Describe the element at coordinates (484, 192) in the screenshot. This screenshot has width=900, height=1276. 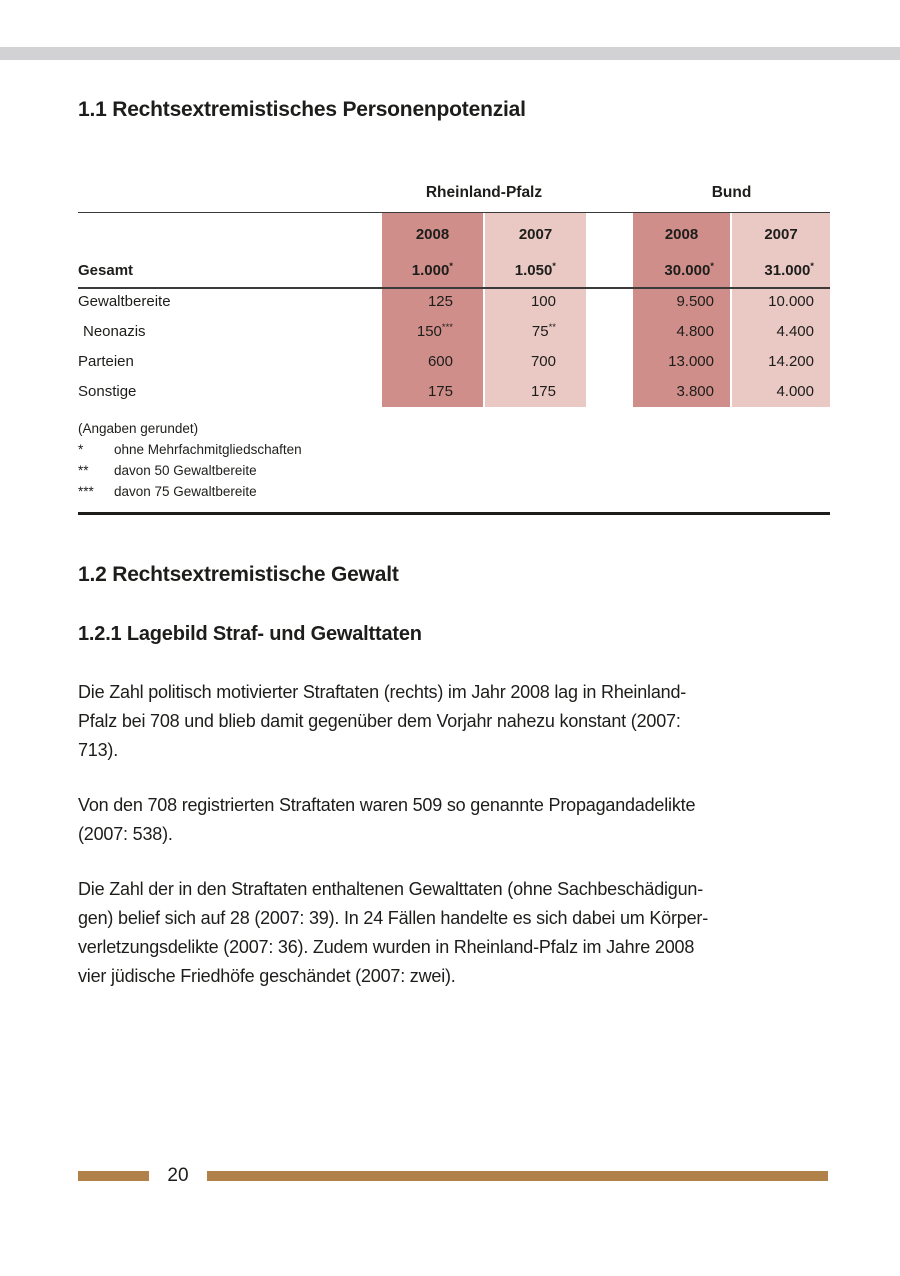
I see `group-header-rheinland-pfalz: Rheinland-Pfalz` at that location.